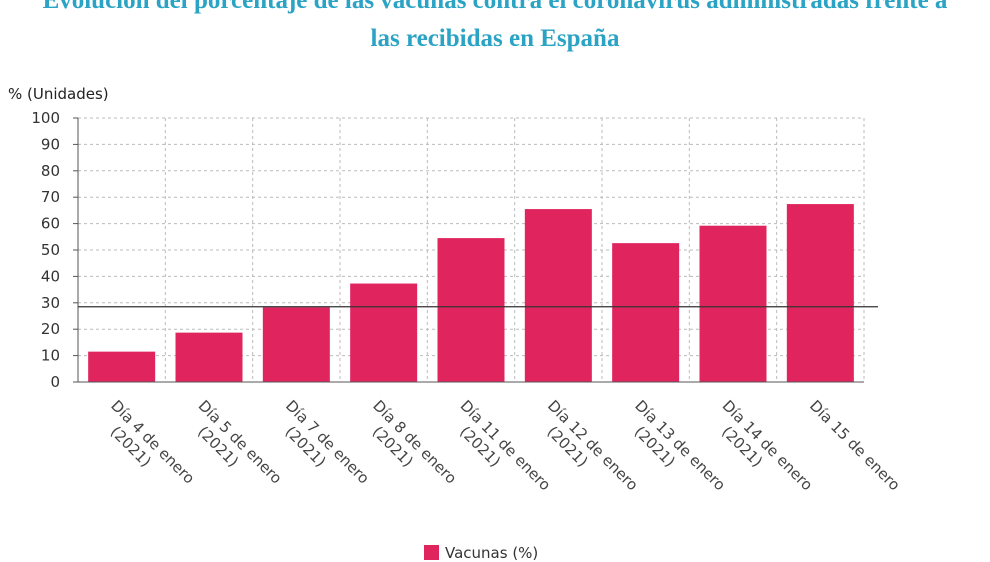  Describe the element at coordinates (50, 276) in the screenshot. I see `y-tick-label: 40` at that location.